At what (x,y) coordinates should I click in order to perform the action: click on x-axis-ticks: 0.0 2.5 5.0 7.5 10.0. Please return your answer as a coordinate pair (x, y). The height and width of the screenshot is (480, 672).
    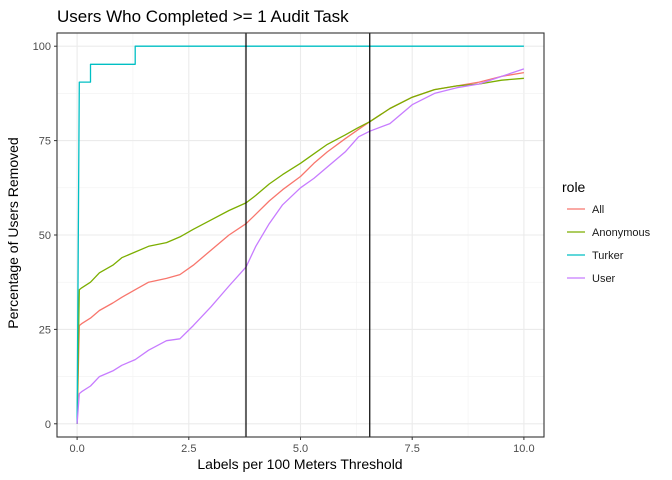
    Looking at the image, I should click on (302, 446).